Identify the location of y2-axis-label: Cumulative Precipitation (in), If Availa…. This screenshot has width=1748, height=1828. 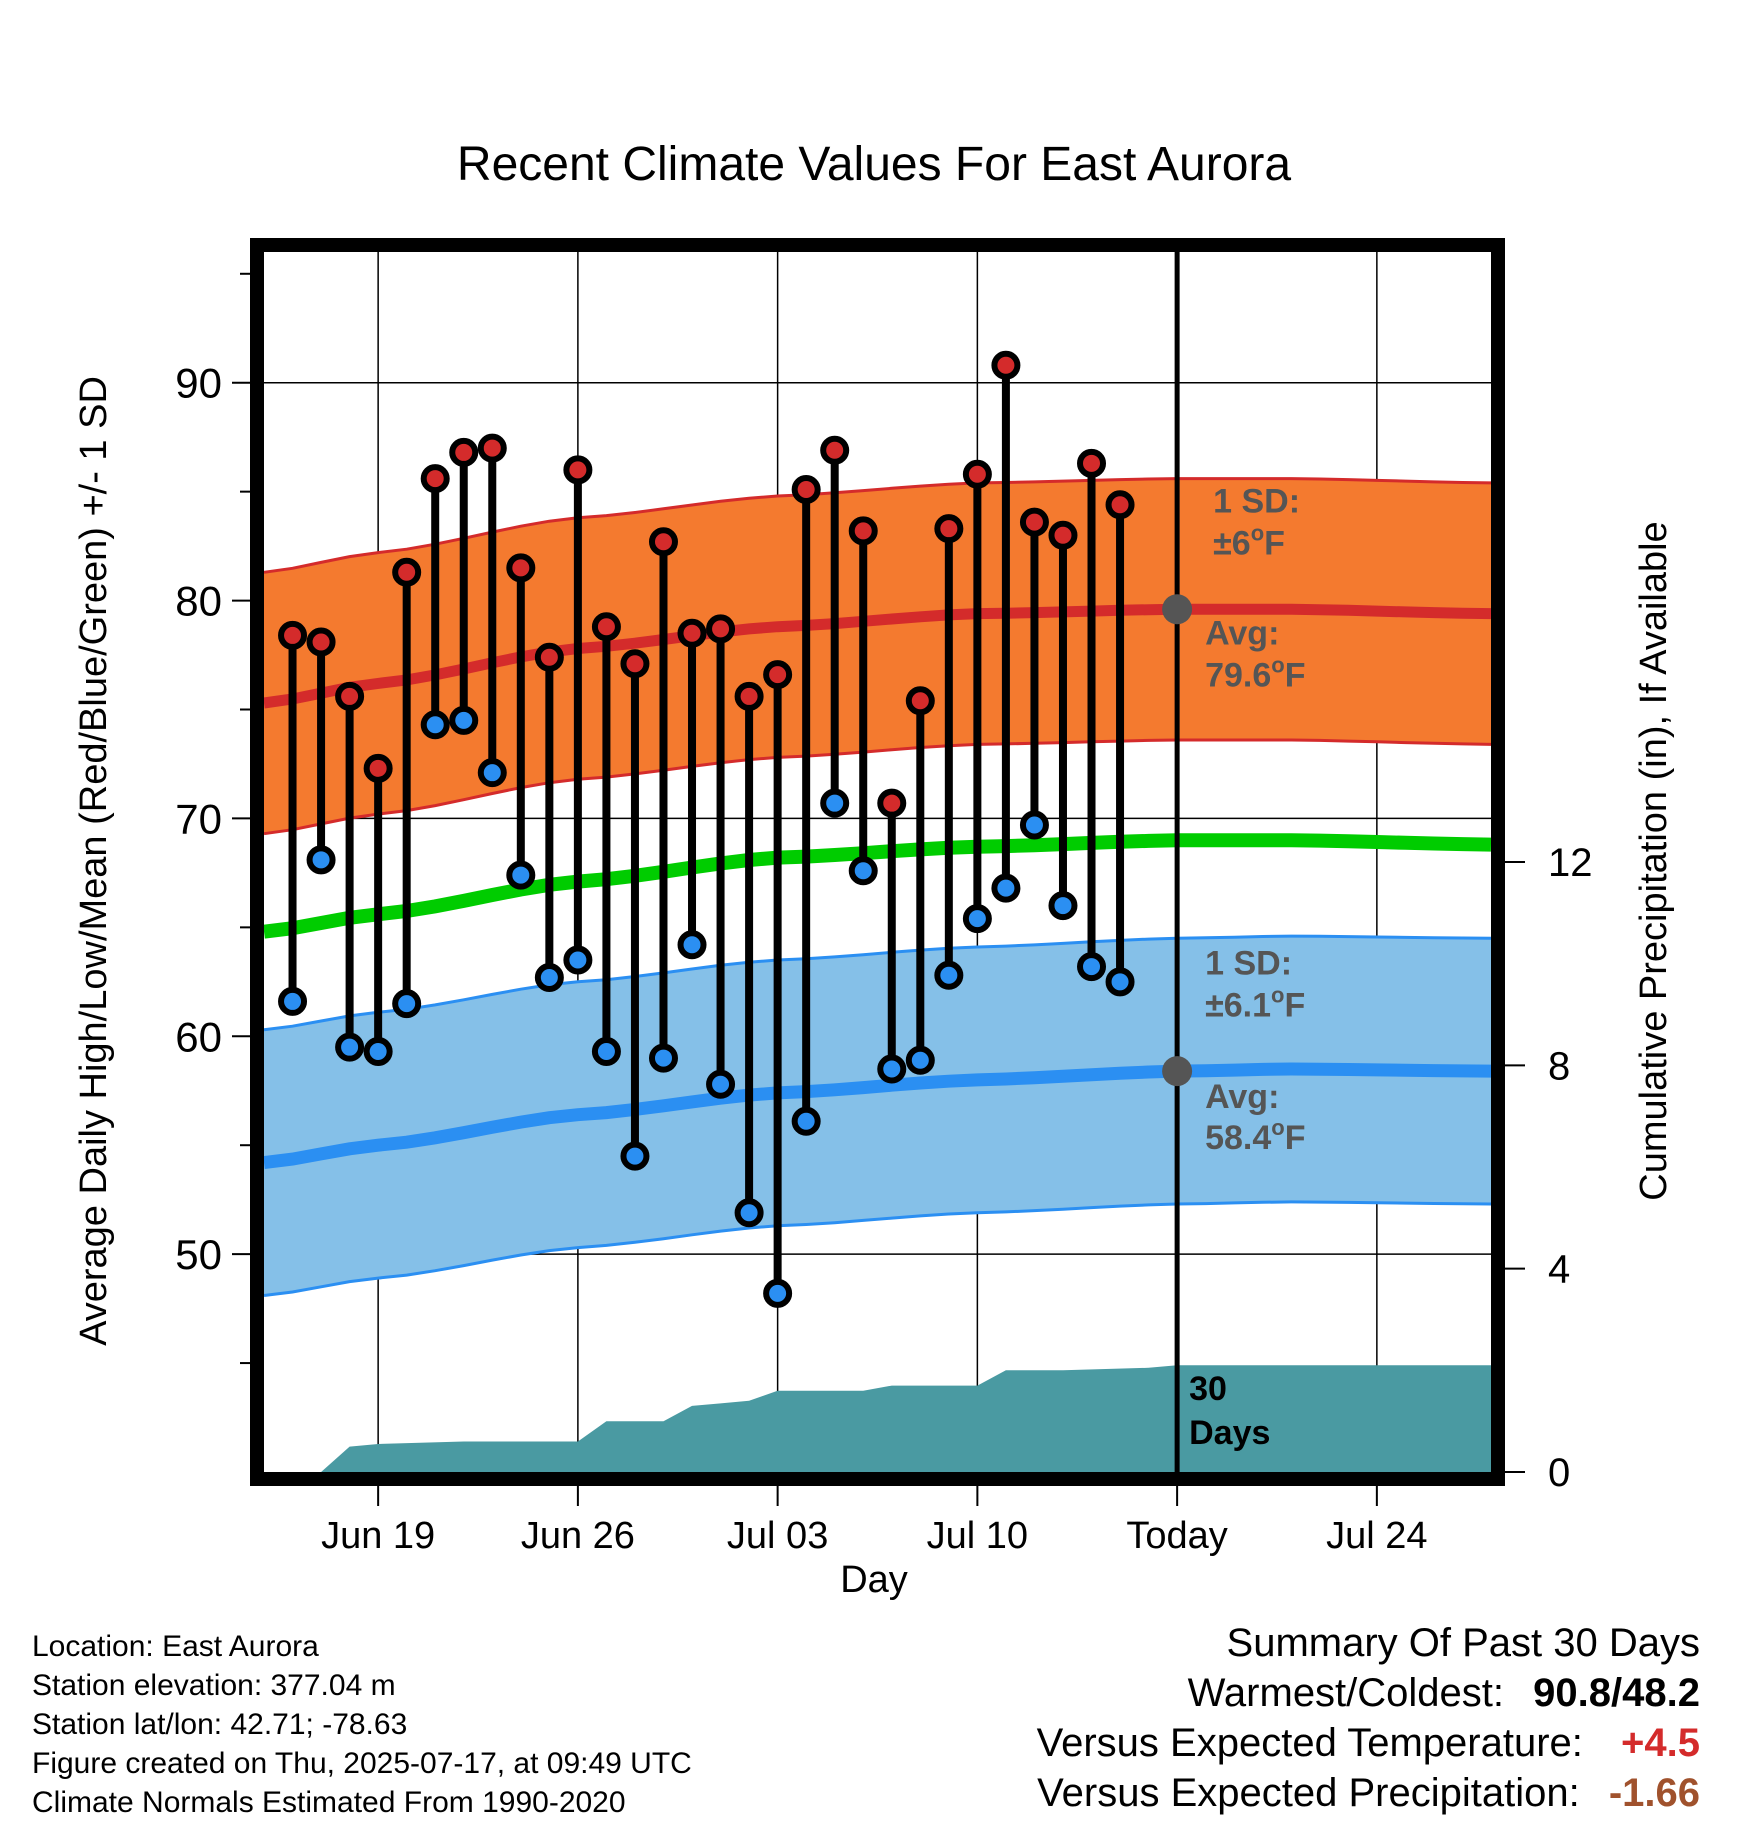
(1654, 860).